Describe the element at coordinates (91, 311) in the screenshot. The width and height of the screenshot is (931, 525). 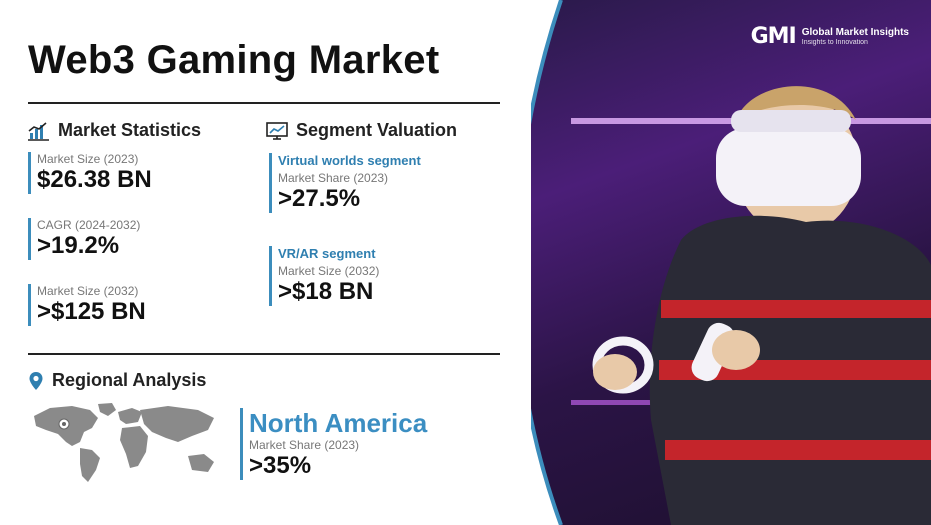
I see `stat-value: >$125 BN` at that location.